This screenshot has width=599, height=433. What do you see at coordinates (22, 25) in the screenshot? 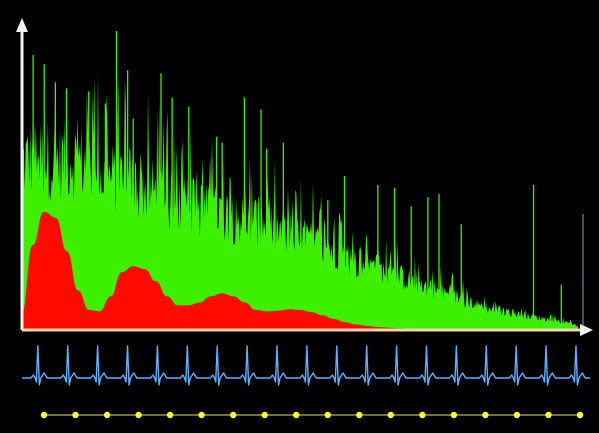
I see `y-axis-arrow` at bounding box center [22, 25].